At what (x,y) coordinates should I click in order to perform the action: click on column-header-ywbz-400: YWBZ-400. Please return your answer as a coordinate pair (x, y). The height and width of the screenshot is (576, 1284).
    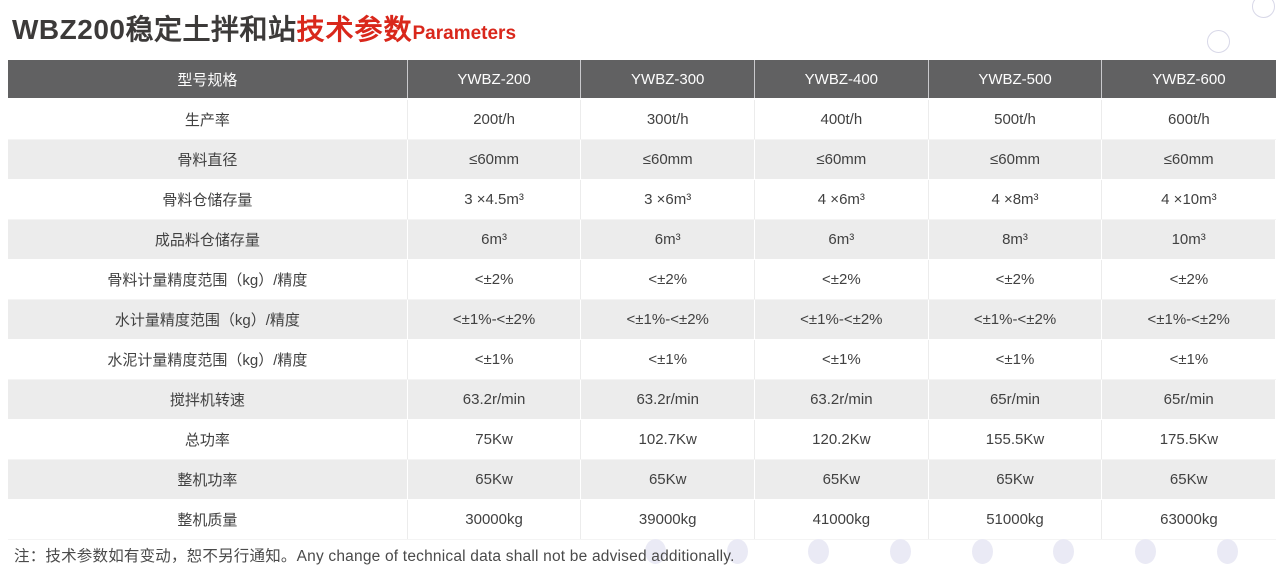
    Looking at the image, I should click on (841, 80).